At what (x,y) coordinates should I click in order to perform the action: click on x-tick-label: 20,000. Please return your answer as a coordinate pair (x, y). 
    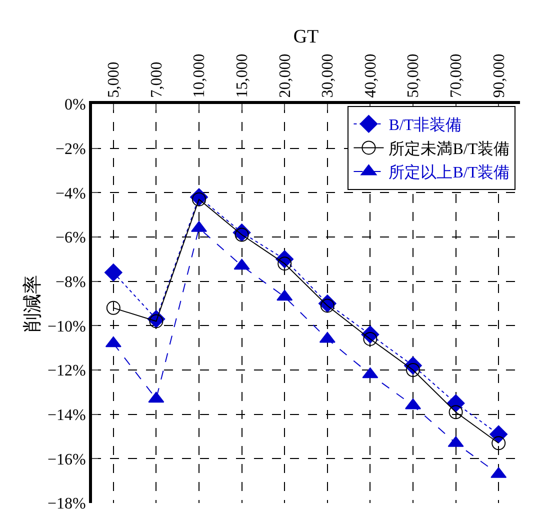
    Looking at the image, I should click on (285, 76).